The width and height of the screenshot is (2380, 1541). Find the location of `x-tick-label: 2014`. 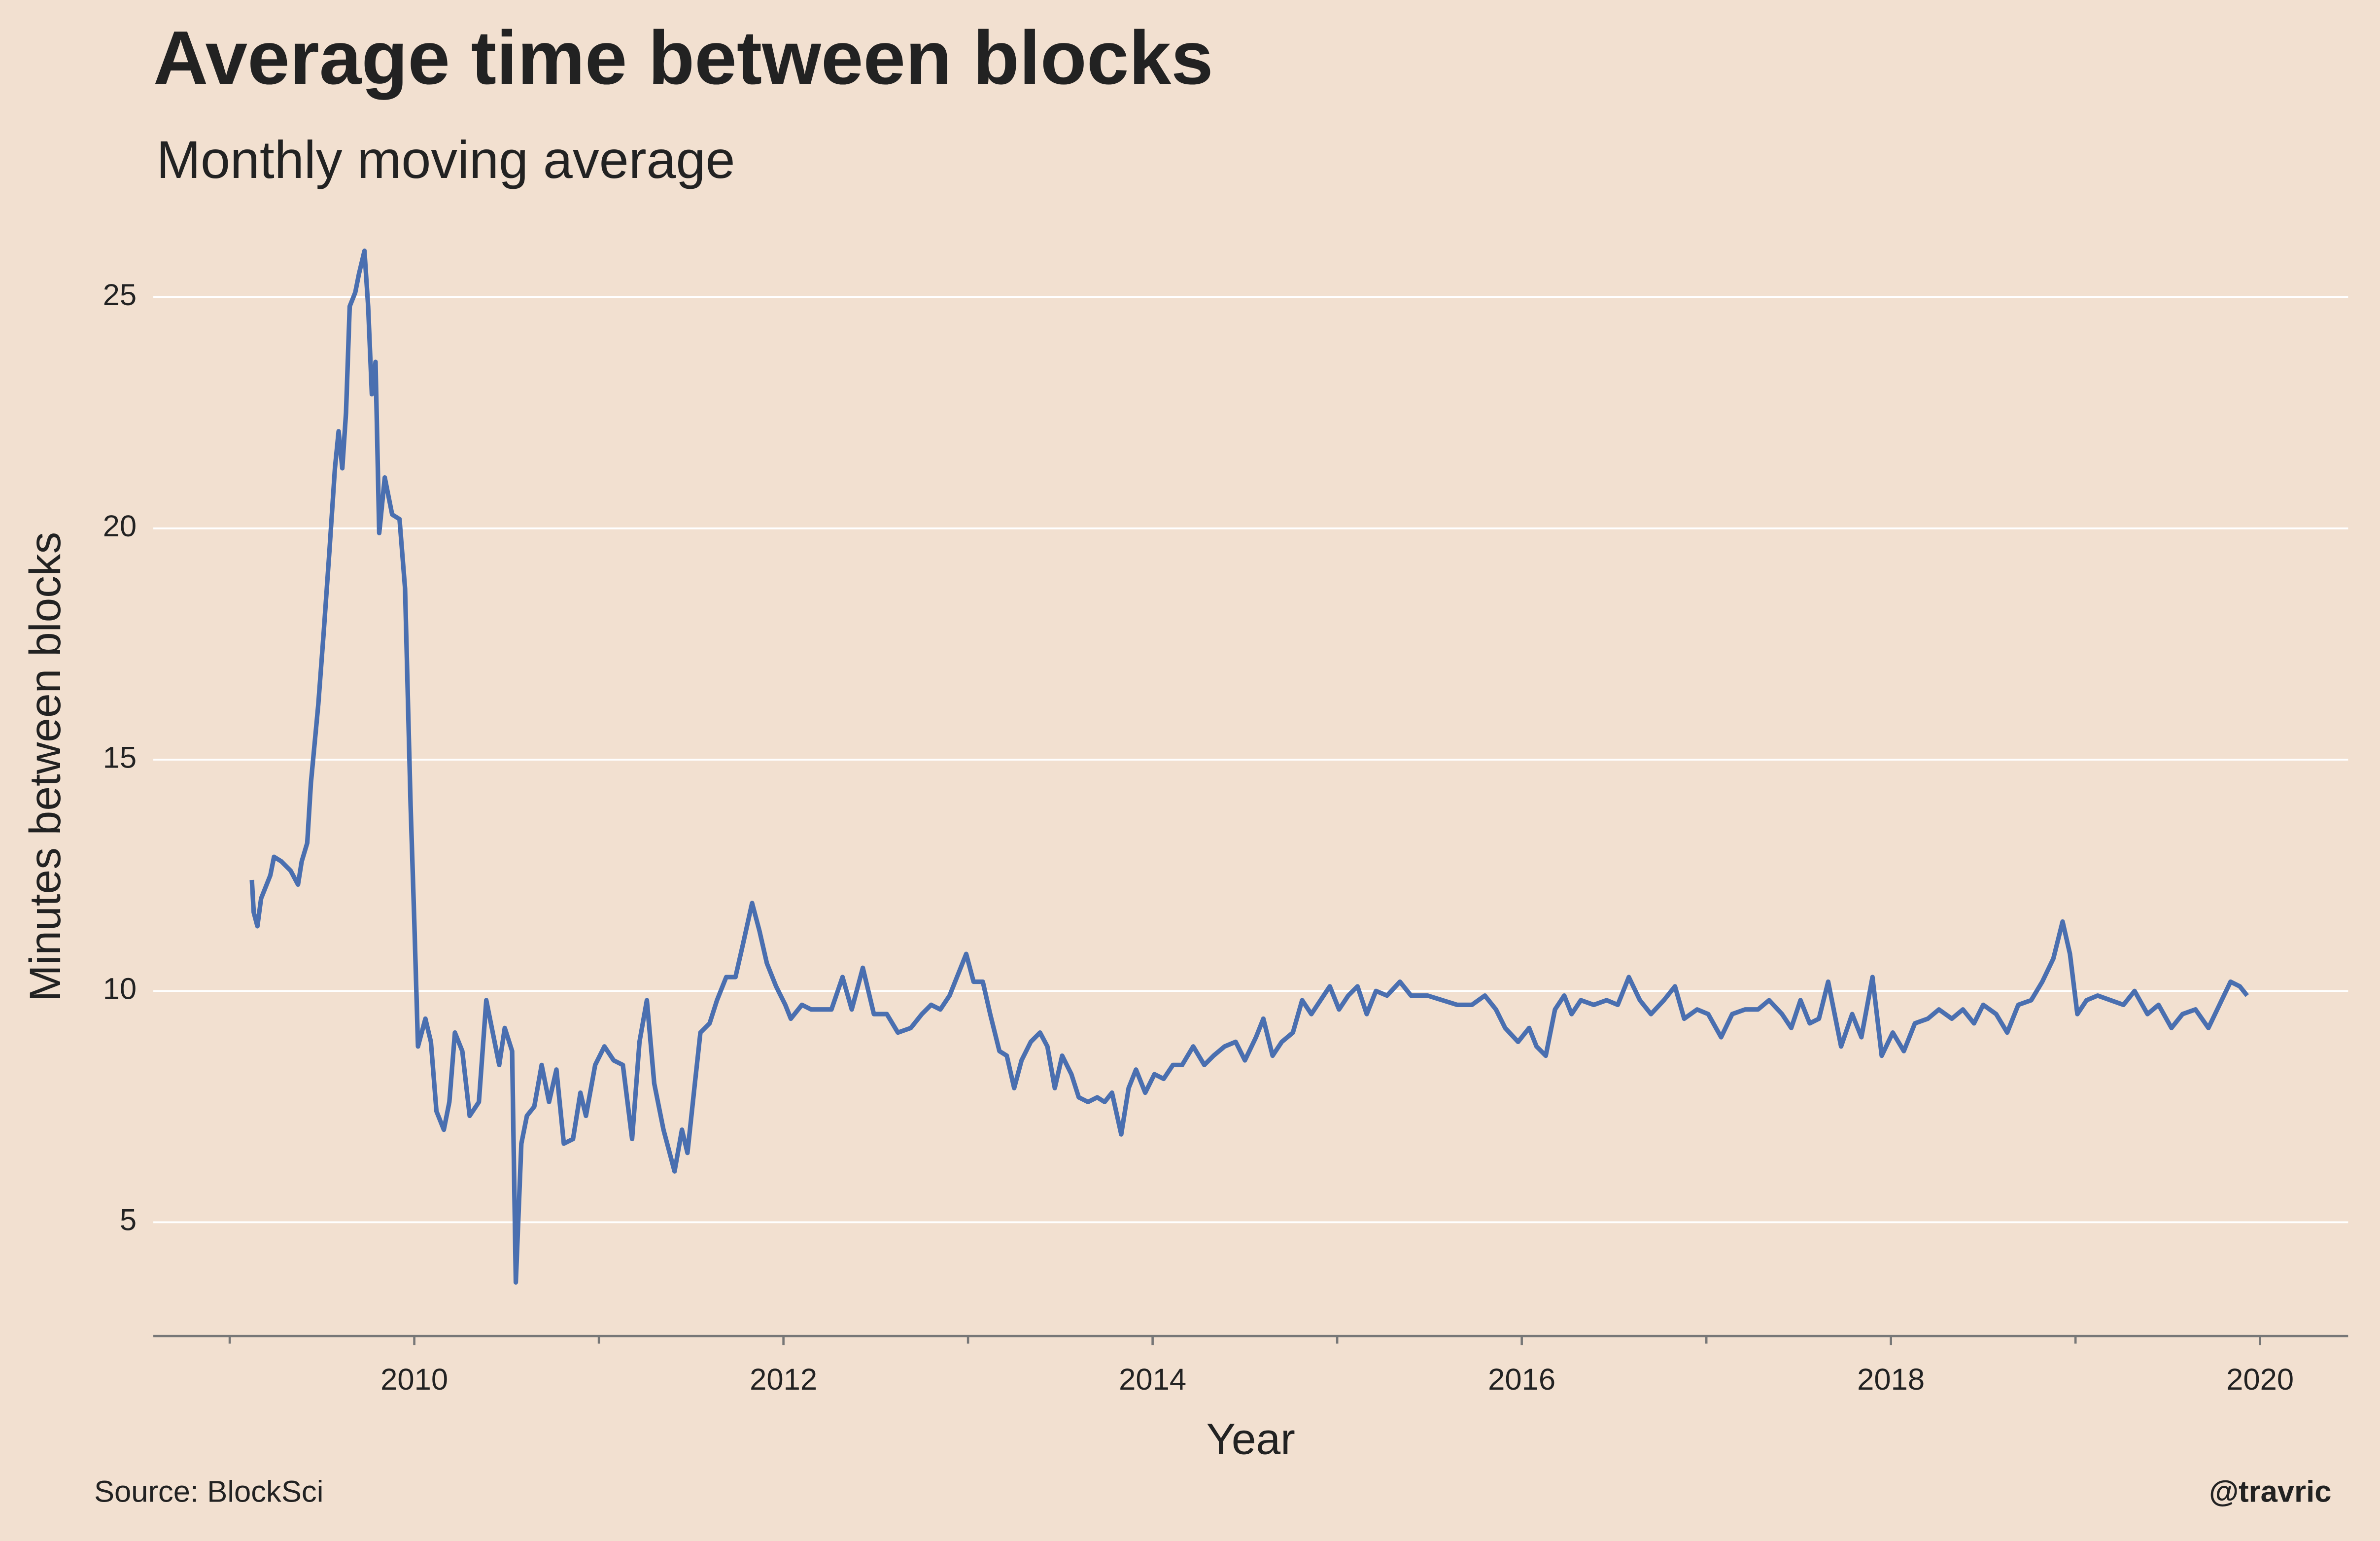

x-tick-label: 2014 is located at coordinates (1152, 1380).